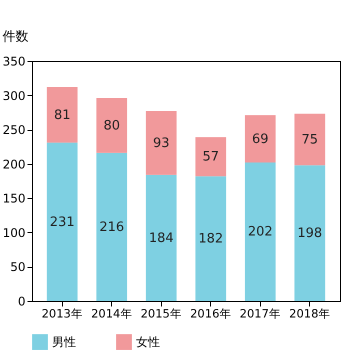 The image size is (353, 350). I want to click on data-label: 202, so click(260, 232).